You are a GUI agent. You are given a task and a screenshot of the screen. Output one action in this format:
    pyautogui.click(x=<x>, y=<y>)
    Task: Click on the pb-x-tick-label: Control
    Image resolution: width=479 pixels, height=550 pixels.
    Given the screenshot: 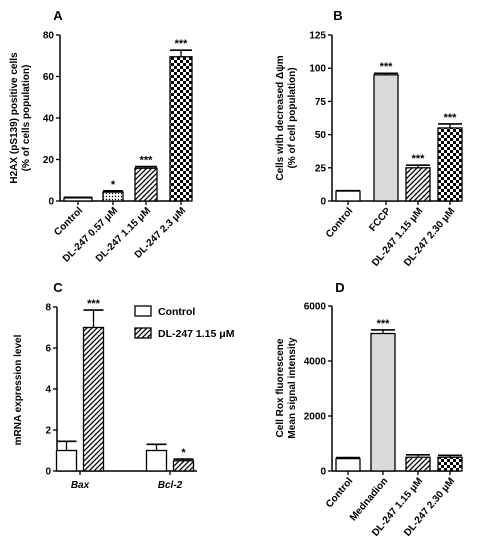 What is the action you would take?
    pyautogui.click(x=339, y=223)
    